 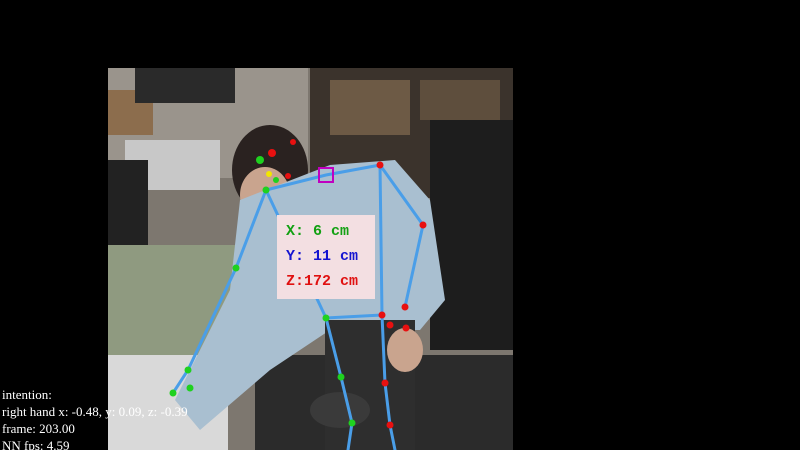 I want to click on z-distance: Z:172 cm, so click(x=322, y=281).